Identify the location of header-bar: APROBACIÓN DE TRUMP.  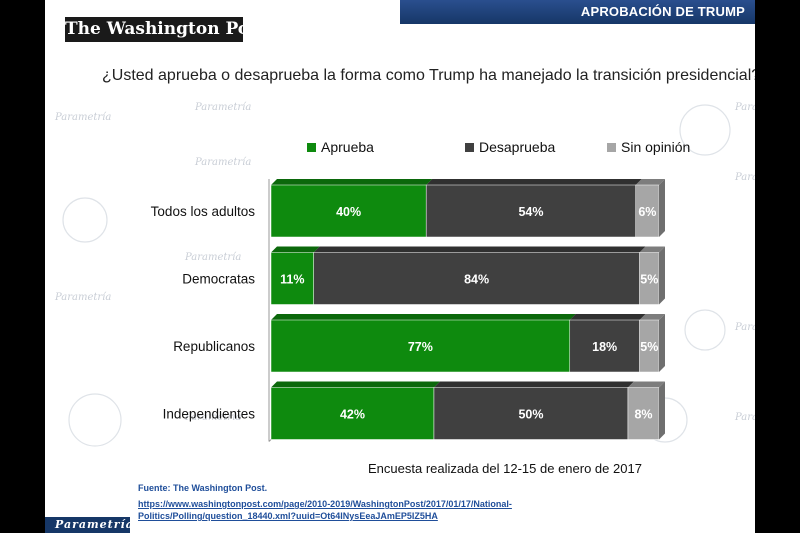
(577, 12).